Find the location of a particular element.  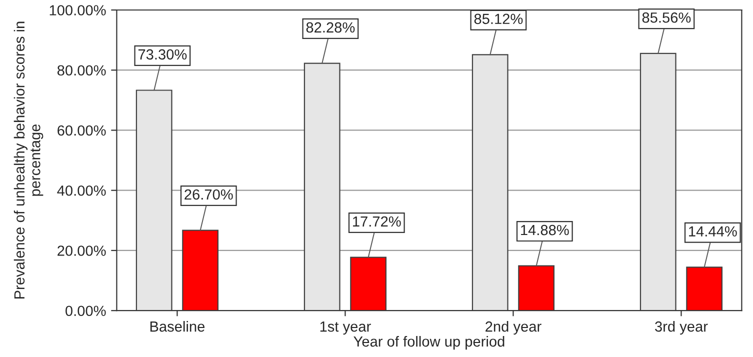

data-label: 73.30% is located at coordinates (162, 54).